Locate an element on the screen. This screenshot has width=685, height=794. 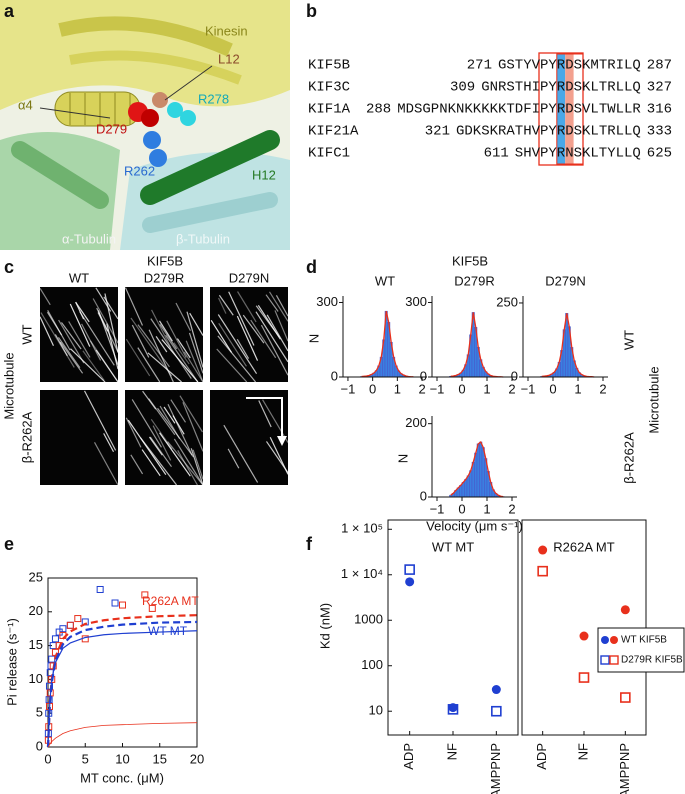
panel-label: c is located at coordinates (9, 267).